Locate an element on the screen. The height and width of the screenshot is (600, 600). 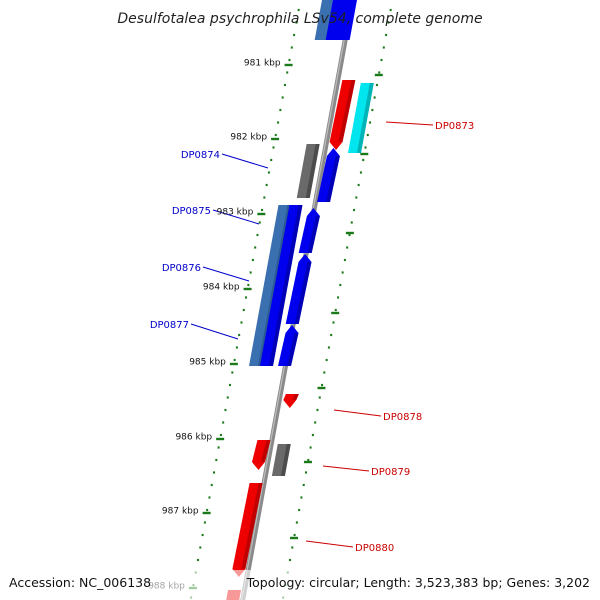
gene-arrow-dp0878-shade is located at coordinates (295, 397).